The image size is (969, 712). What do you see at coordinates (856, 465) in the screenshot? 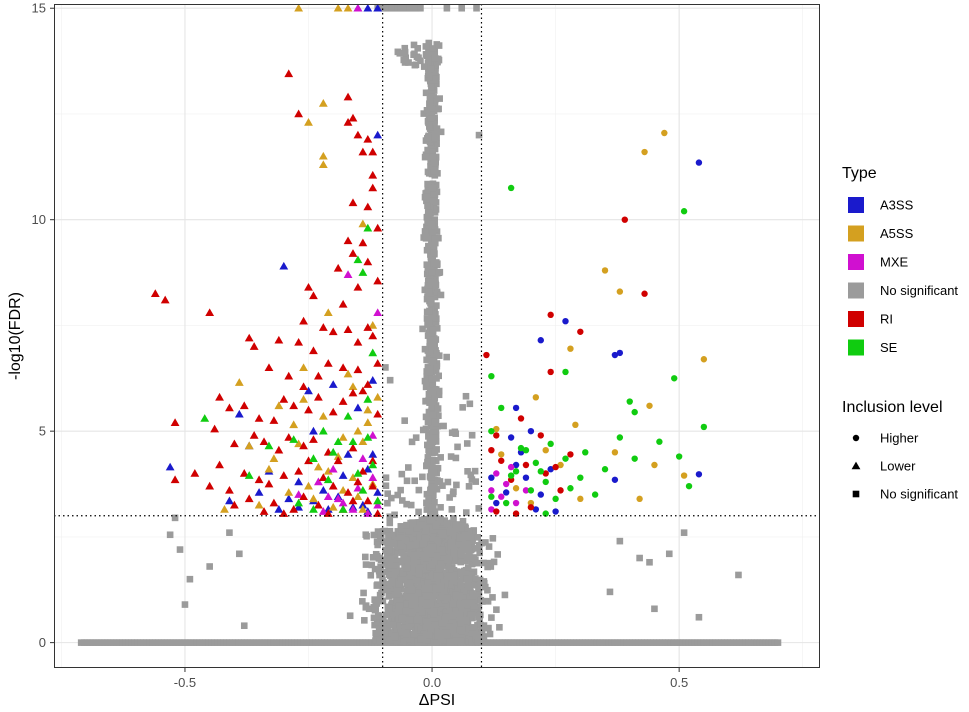
I see `legend-shape-triangle-icon` at bounding box center [856, 465].